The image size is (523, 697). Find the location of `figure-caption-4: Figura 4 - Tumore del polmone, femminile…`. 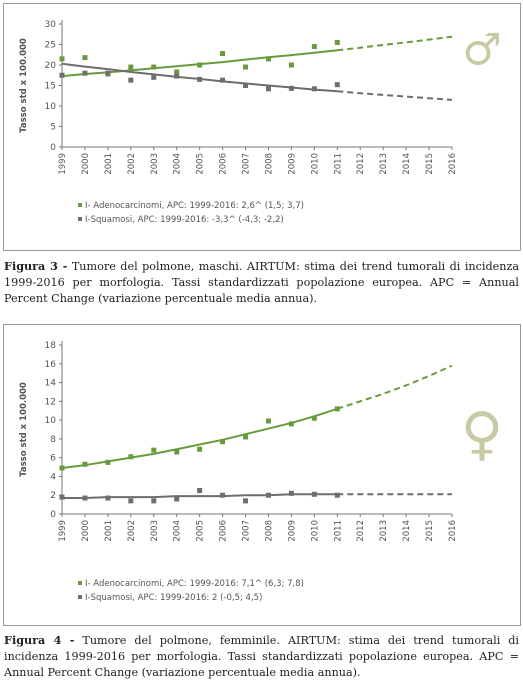

figure-caption-4: Figura 4 - Tumore del polmone, femminile… is located at coordinates (261, 656).